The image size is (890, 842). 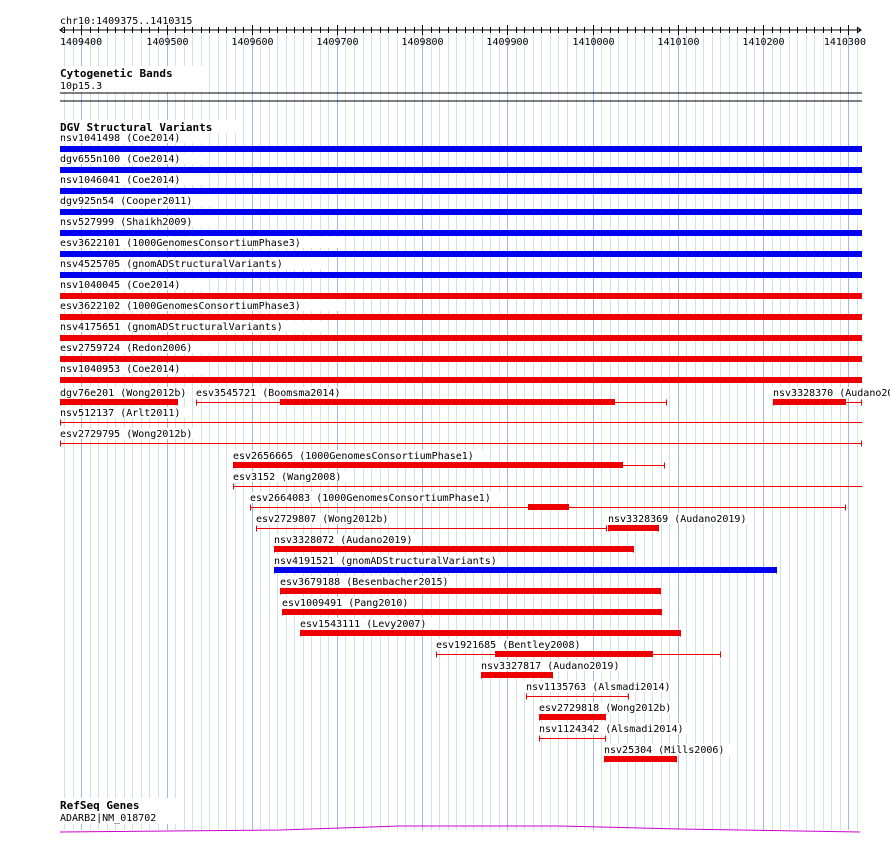 I want to click on sv-feature-label: nsv1135763 (Alsmadi2014), so click(x=598, y=687).